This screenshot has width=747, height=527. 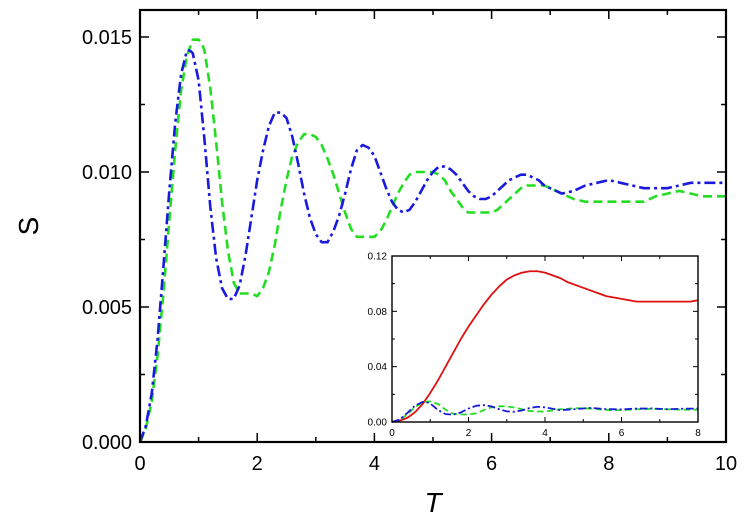 I want to click on main-y-tick-label: 0.005, so click(x=107, y=308).